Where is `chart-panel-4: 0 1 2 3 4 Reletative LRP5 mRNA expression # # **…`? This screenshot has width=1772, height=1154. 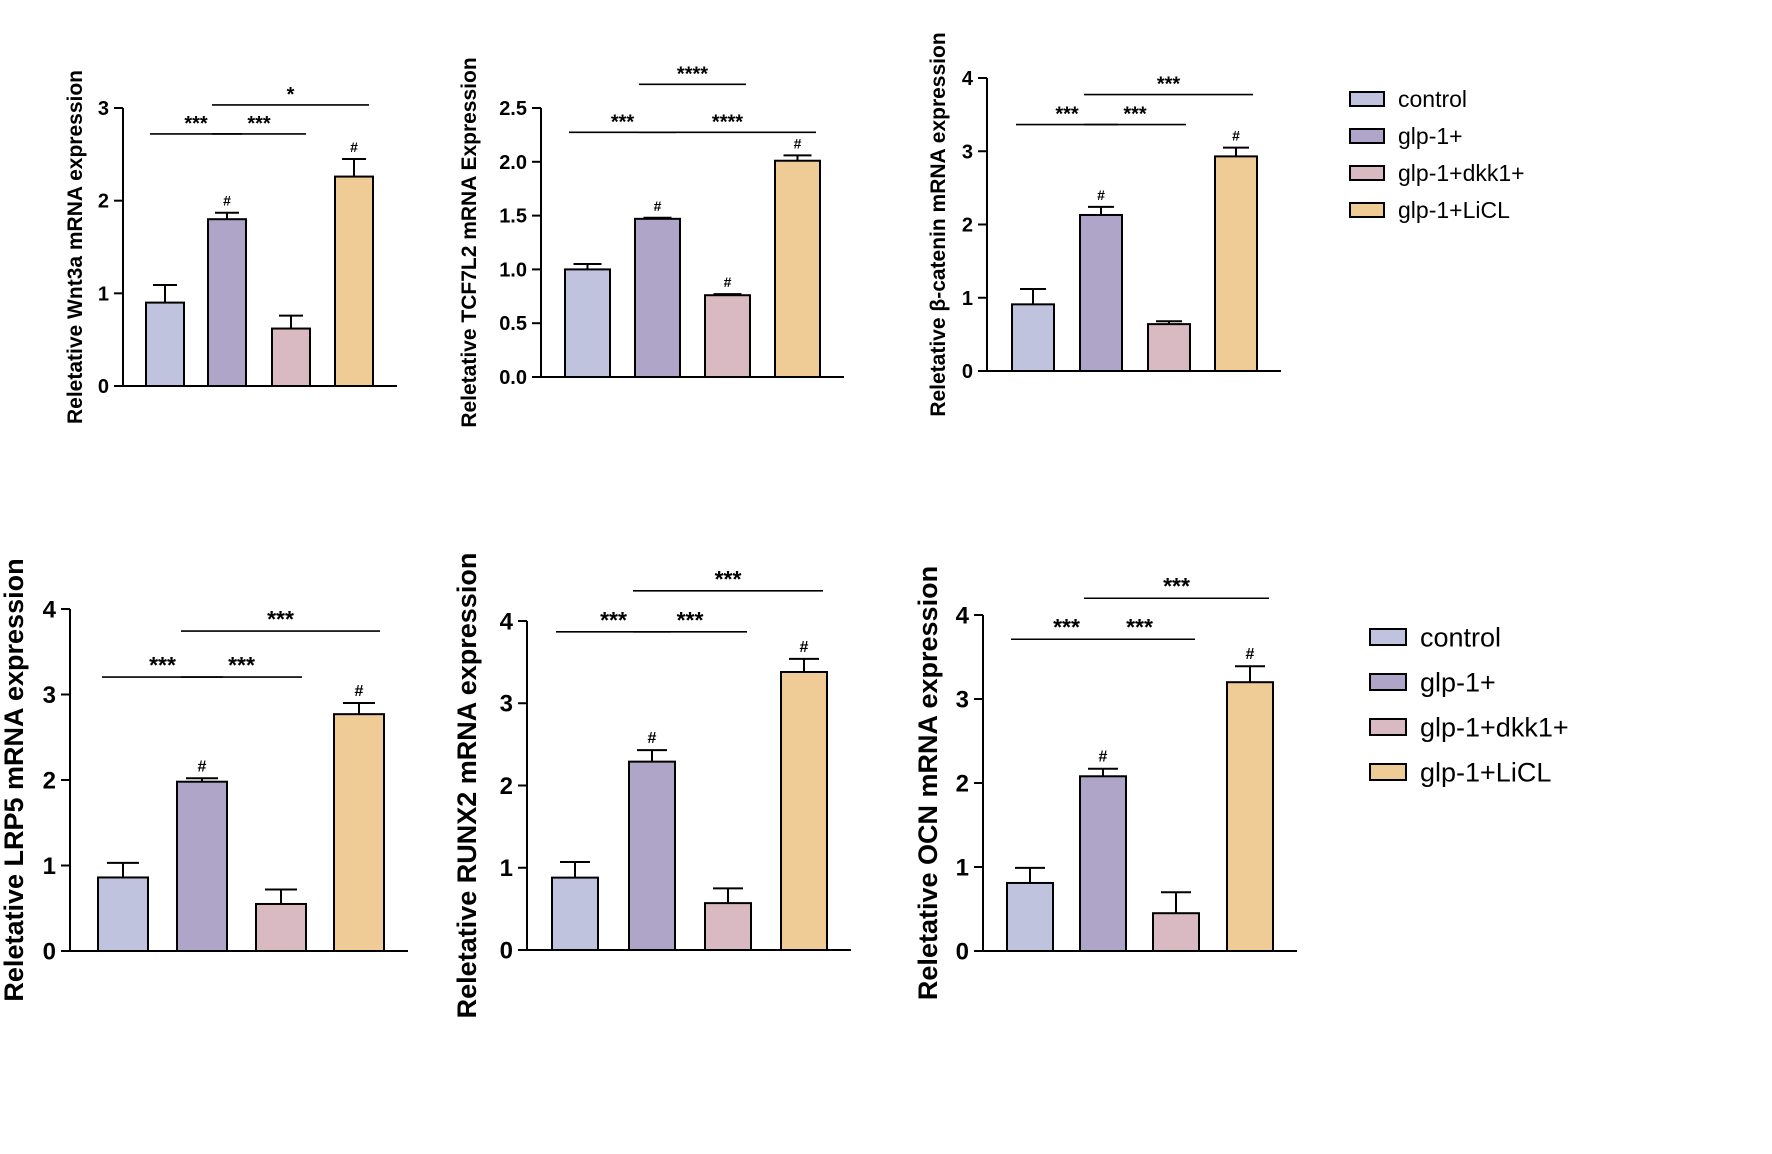
chart-panel-4: 0 1 2 3 4 Reletative LRP5 mRNA expression # # **… is located at coordinates (204, 780).